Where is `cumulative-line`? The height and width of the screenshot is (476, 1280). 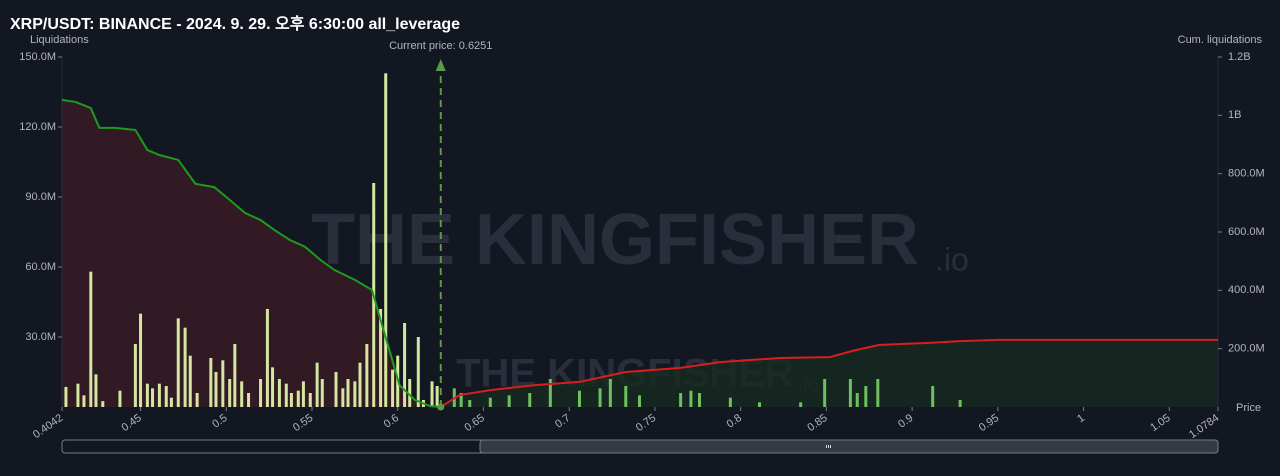
cumulative-line is located at coordinates (829, 373).